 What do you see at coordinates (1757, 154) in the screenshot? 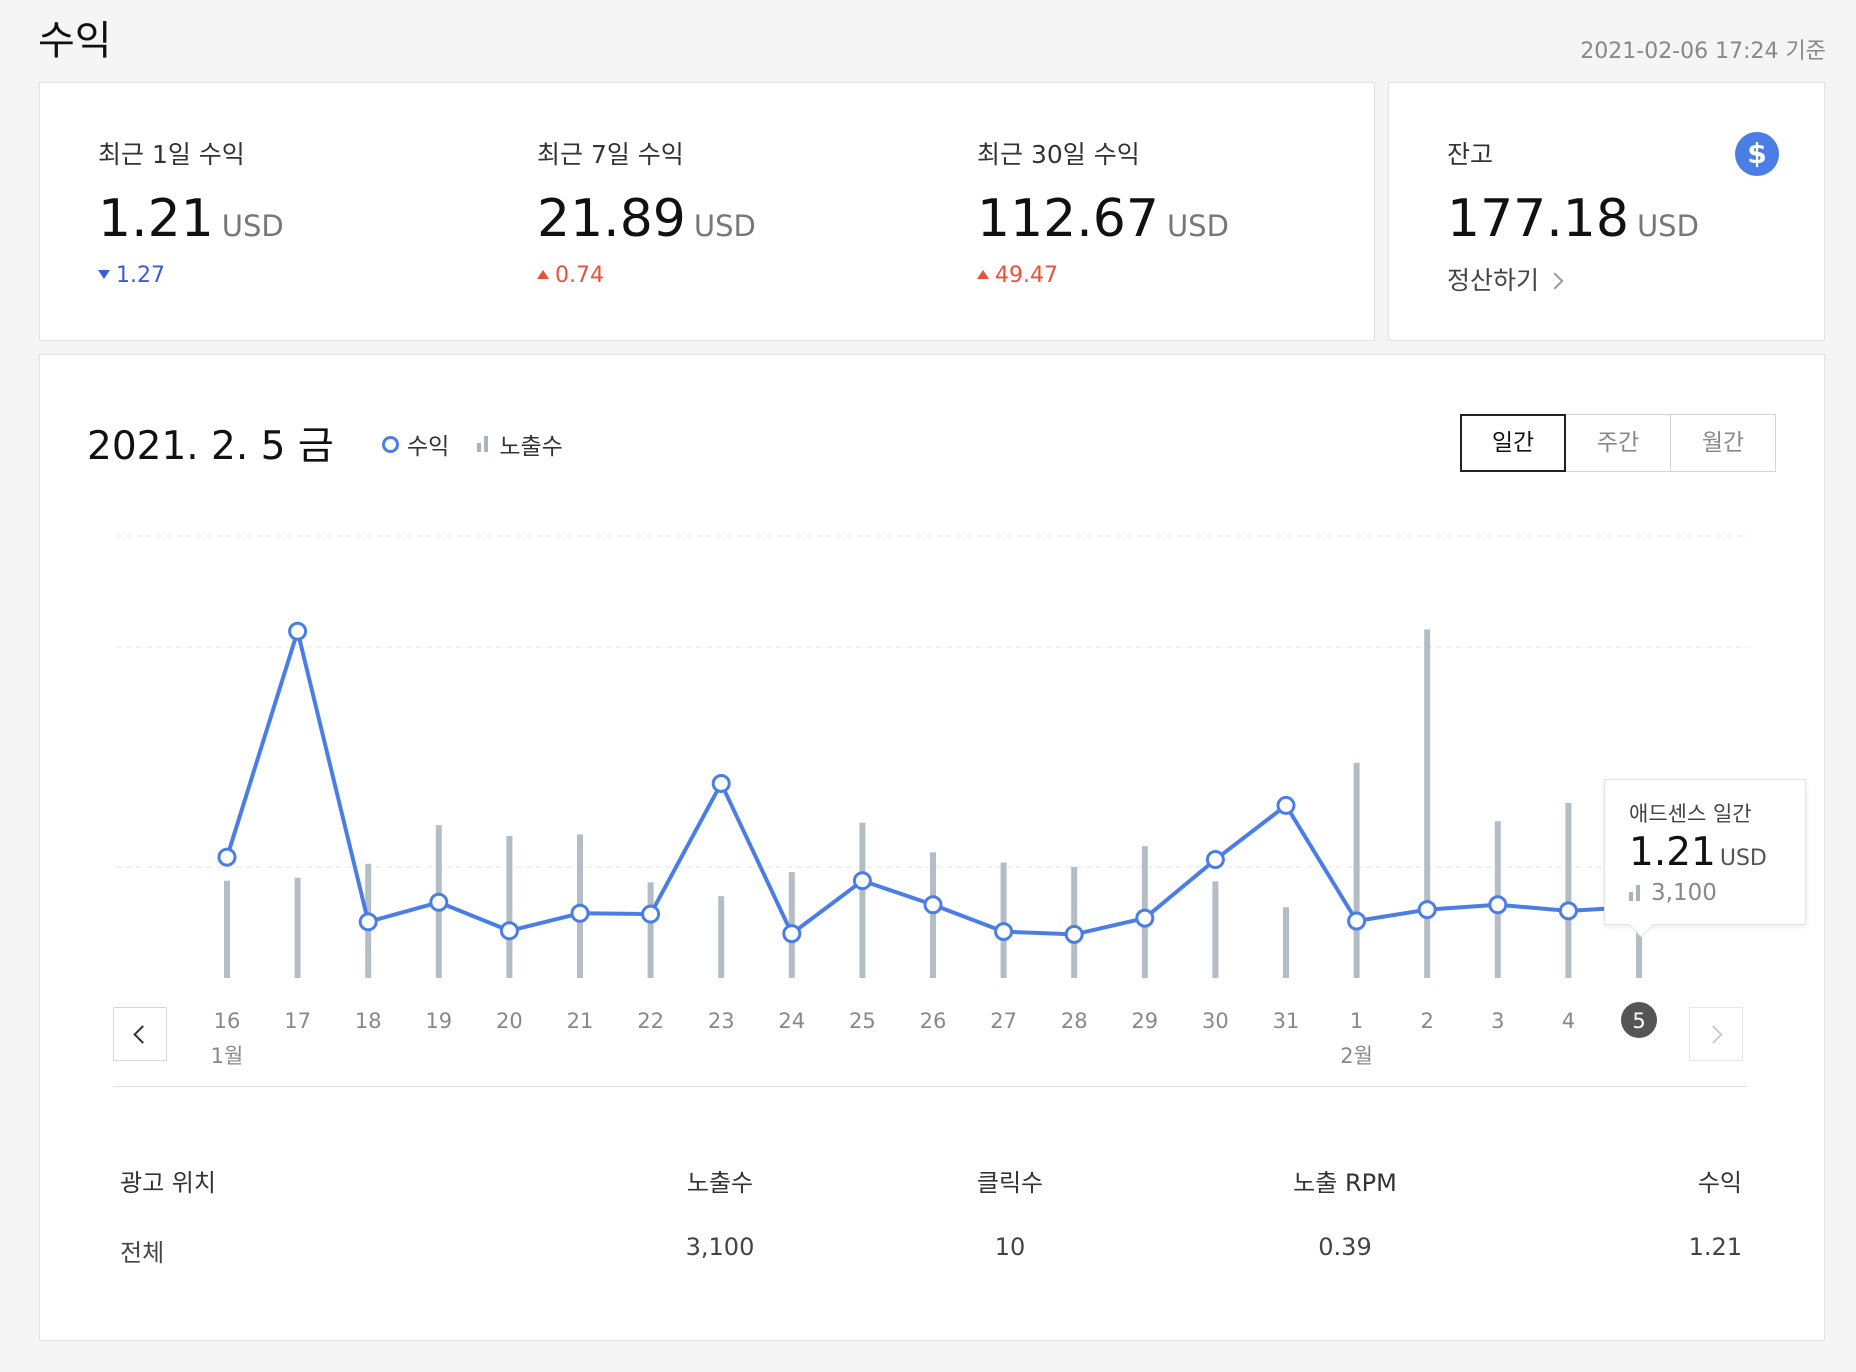
I see `dollar-icon: $` at bounding box center [1757, 154].